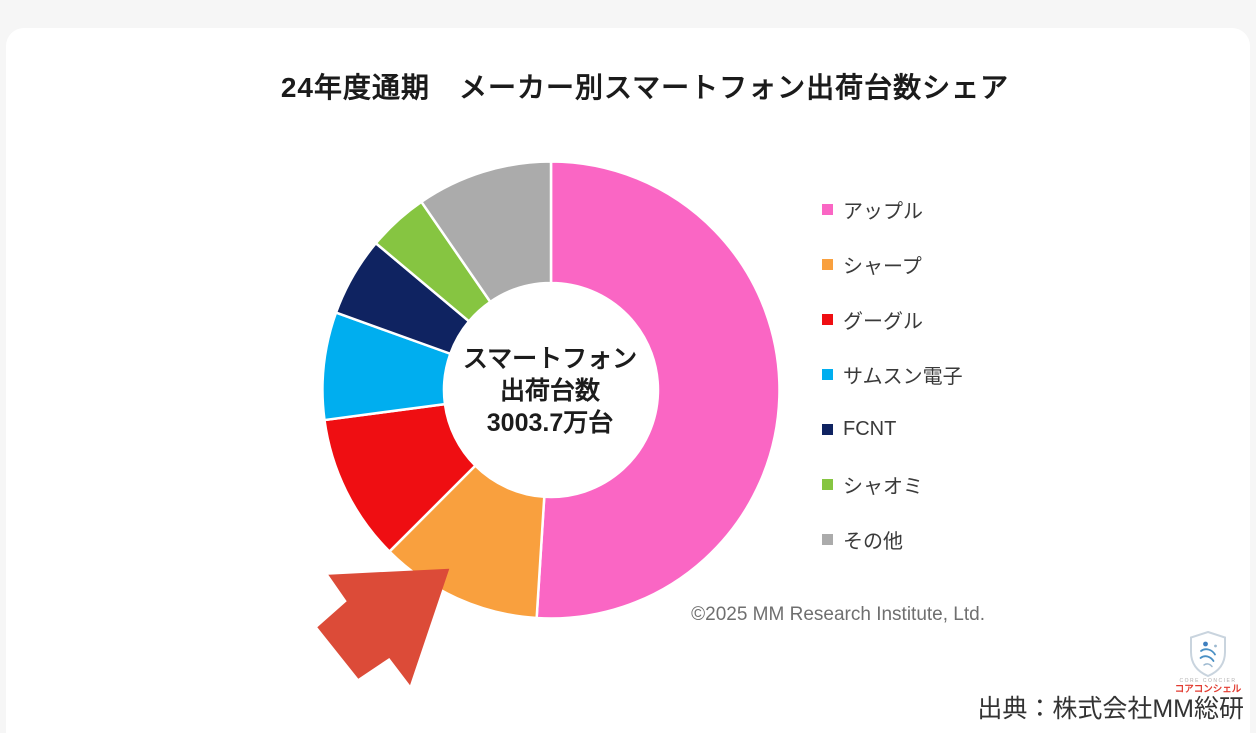  I want to click on legend-label: シャープ, so click(882, 266).